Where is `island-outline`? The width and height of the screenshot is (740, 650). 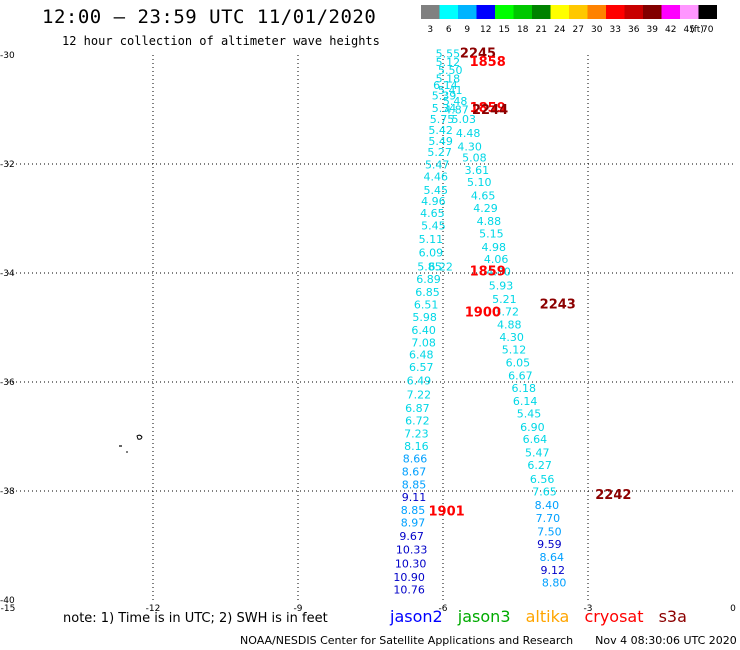
island-outline is located at coordinates (139, 437).